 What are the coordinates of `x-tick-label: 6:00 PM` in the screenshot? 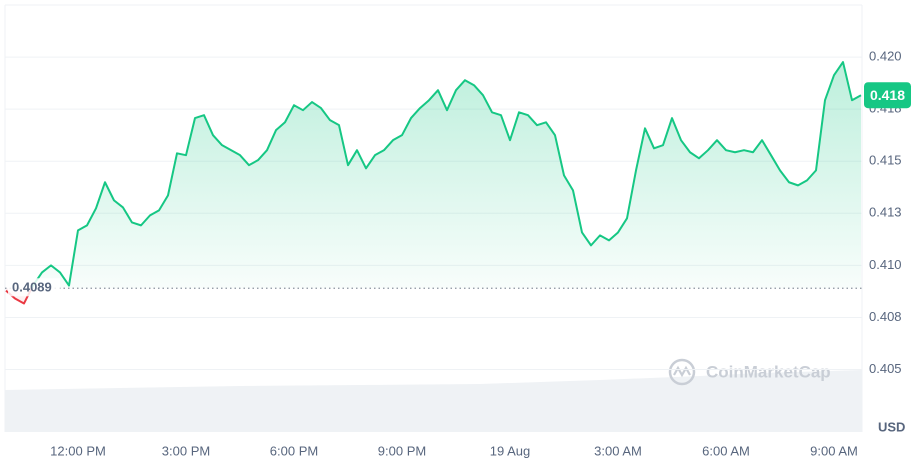 It's located at (294, 450).